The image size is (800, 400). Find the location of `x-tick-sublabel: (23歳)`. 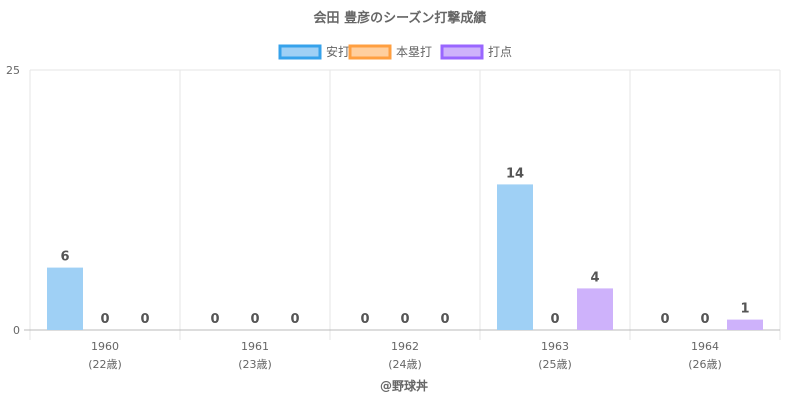

x-tick-sublabel: (23歳) is located at coordinates (255, 364).